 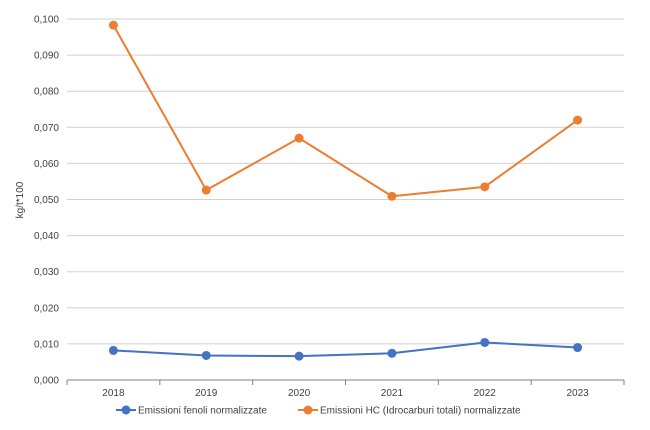 I want to click on x-tick-label: 2022, so click(x=485, y=393).